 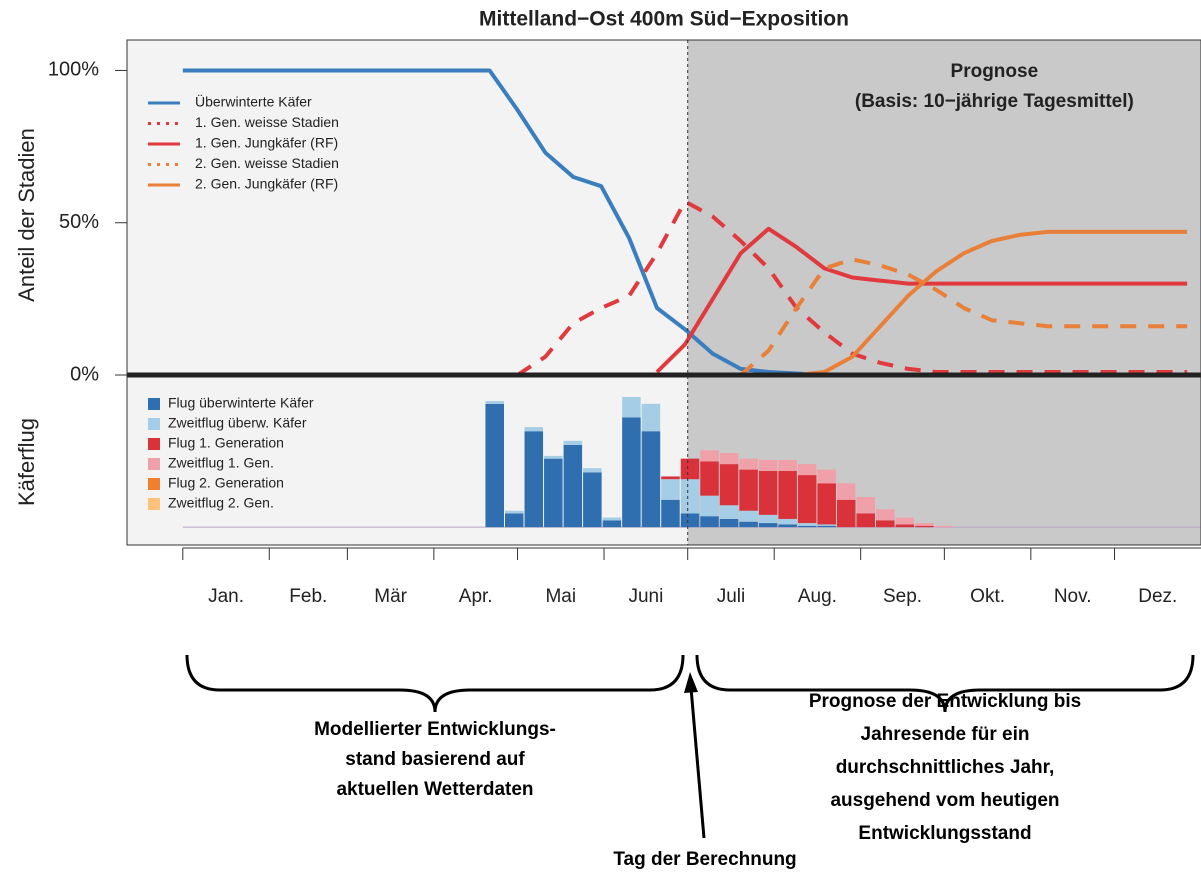 I want to click on y-tick-label: 100%, so click(x=73, y=70).